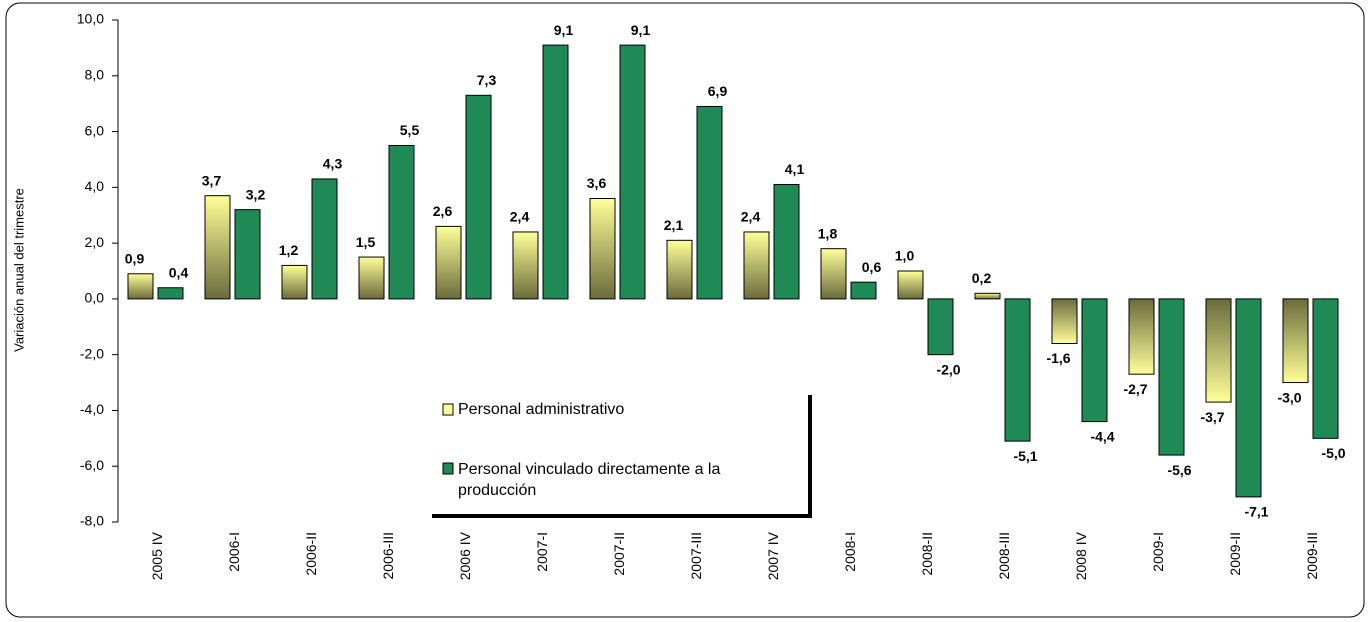 The width and height of the screenshot is (1370, 622). I want to click on value-label: 1,8, so click(828, 233).